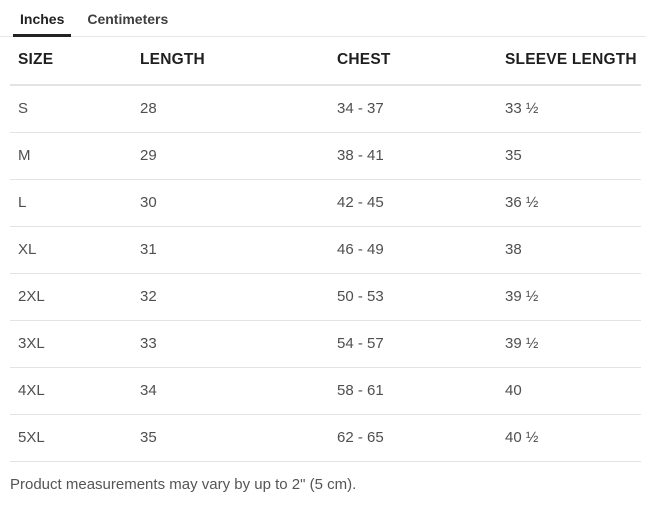 The image size is (646, 523). I want to click on table-row: M 29 38 - 41 35, so click(325, 156).